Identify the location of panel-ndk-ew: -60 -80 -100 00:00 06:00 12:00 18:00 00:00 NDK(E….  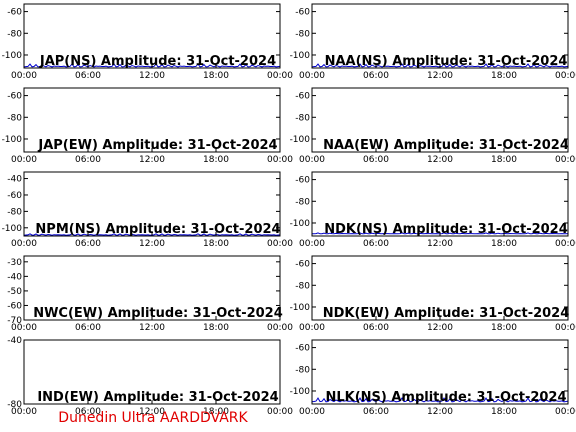
(433, 294).